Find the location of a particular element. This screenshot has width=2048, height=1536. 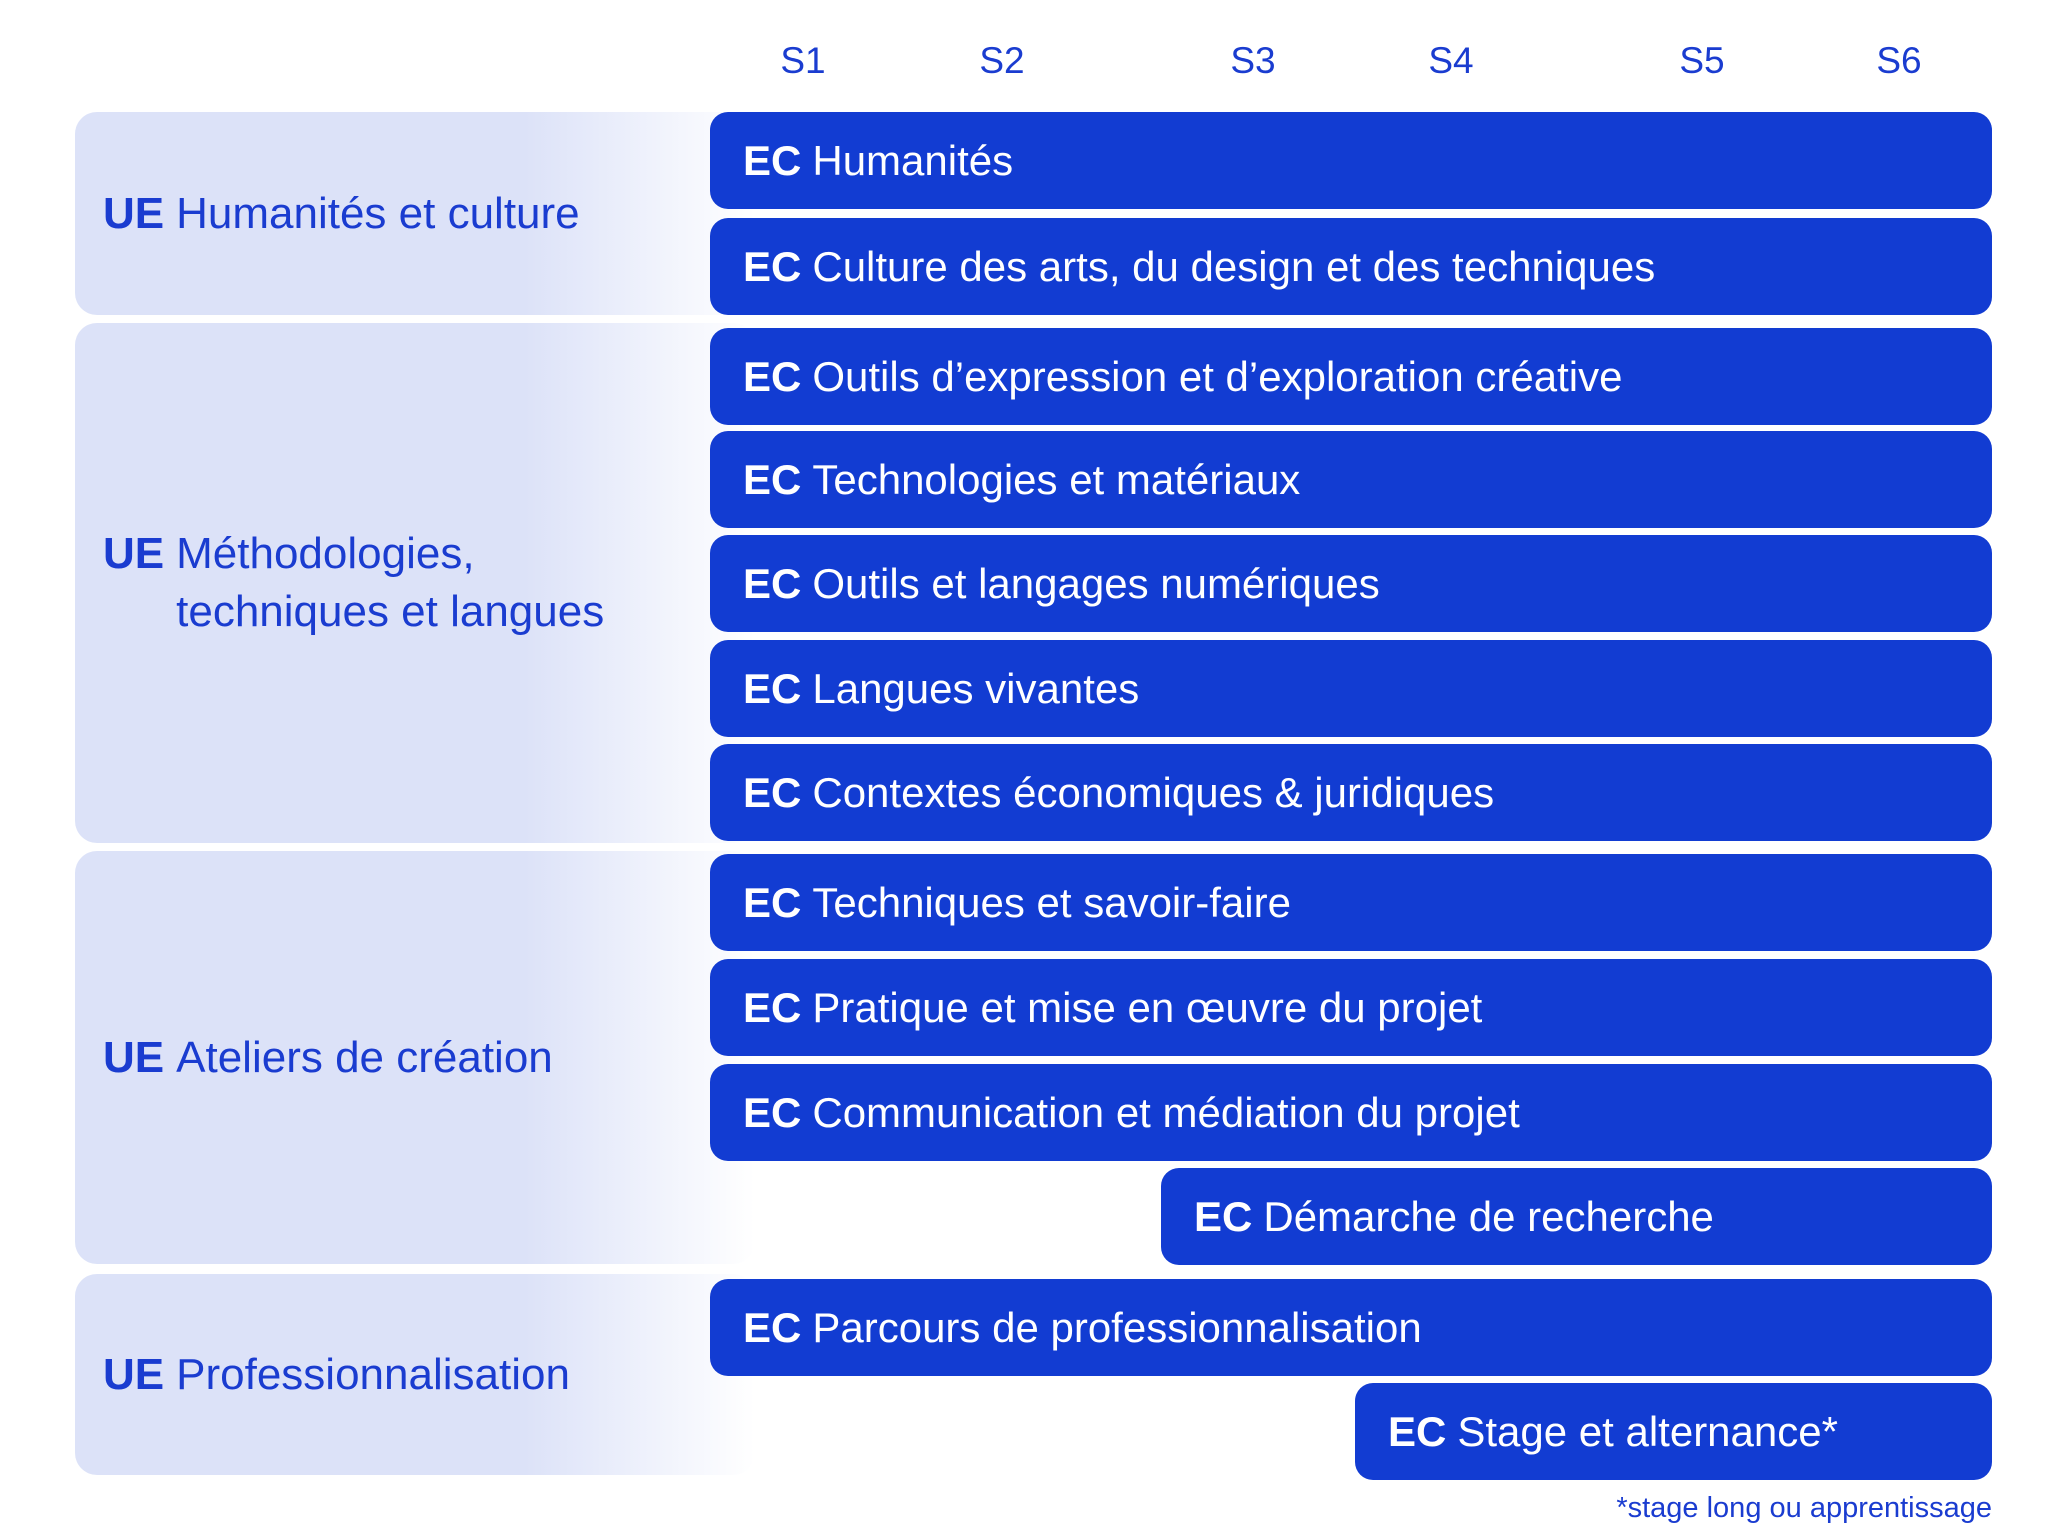

semester-header-s3: S3 is located at coordinates (1253, 60).